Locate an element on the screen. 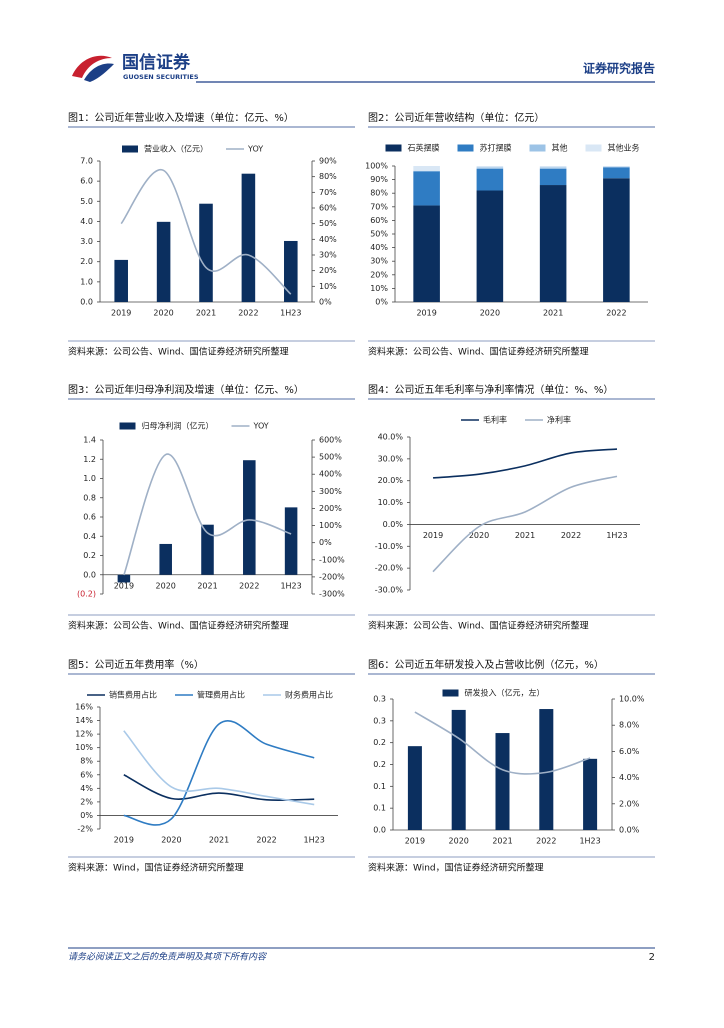  x-tick-label: 1H23 is located at coordinates (589, 841).